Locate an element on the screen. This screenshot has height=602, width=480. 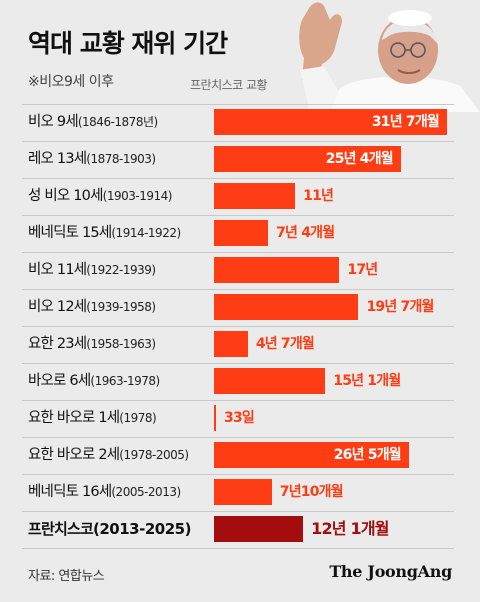
row-label: 요한 23세(1958-1963) is located at coordinates (92, 344).